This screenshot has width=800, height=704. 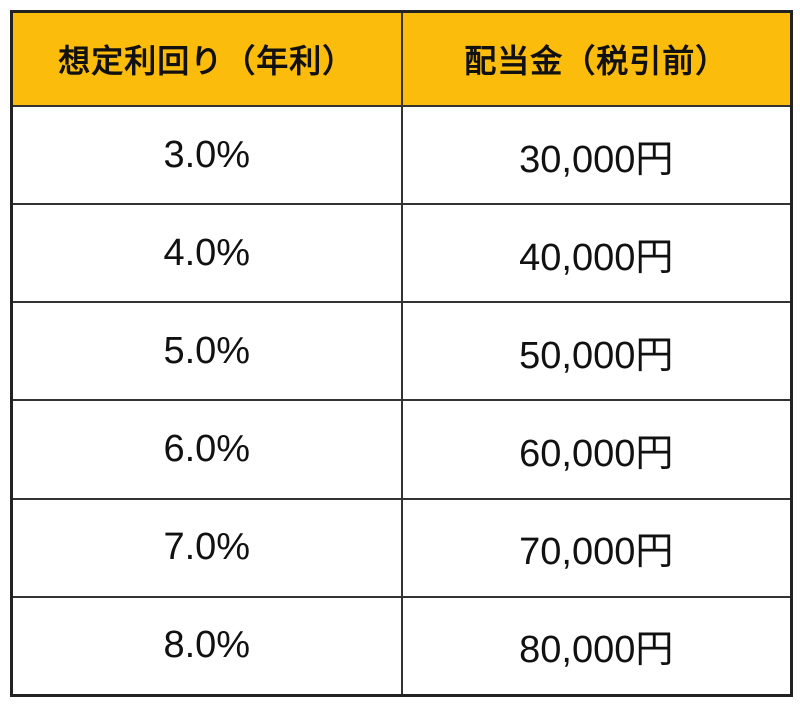 I want to click on dividend-cell: 70,000円, so click(x=596, y=547).